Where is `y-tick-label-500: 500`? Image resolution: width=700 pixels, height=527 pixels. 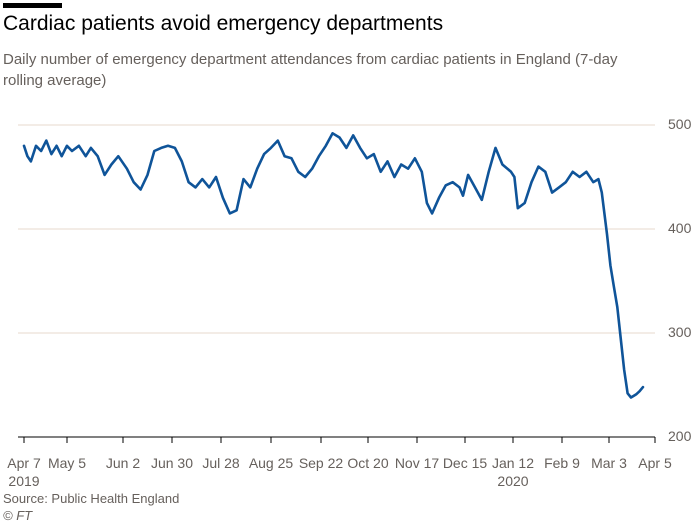
y-tick-label-500: 500 is located at coordinates (680, 124).